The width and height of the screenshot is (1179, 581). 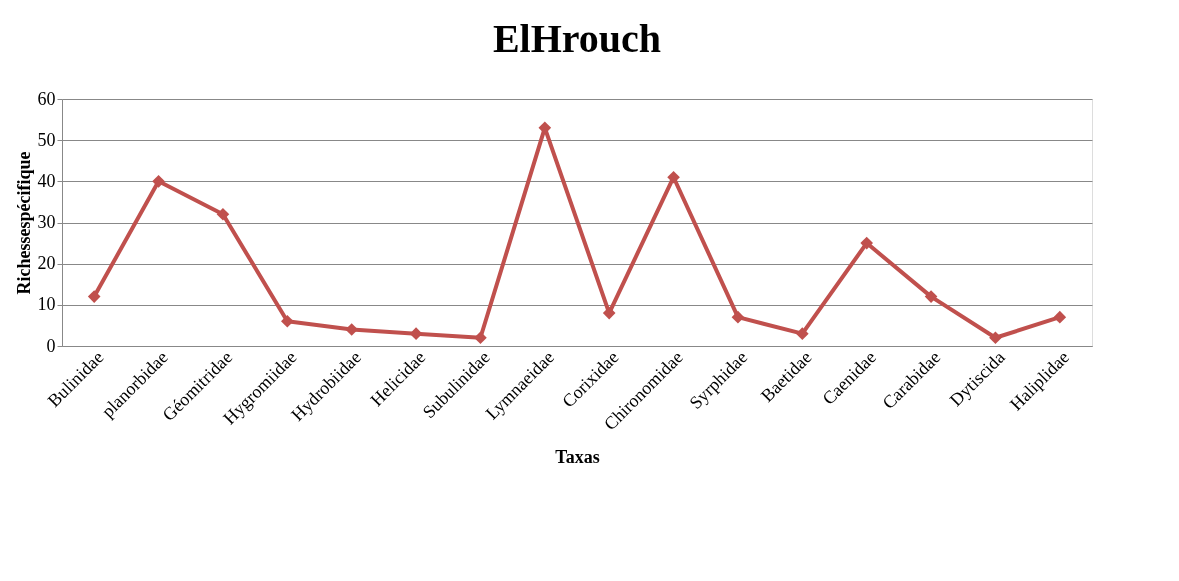 What do you see at coordinates (46, 304) in the screenshot?
I see `y-tick-label: 10` at bounding box center [46, 304].